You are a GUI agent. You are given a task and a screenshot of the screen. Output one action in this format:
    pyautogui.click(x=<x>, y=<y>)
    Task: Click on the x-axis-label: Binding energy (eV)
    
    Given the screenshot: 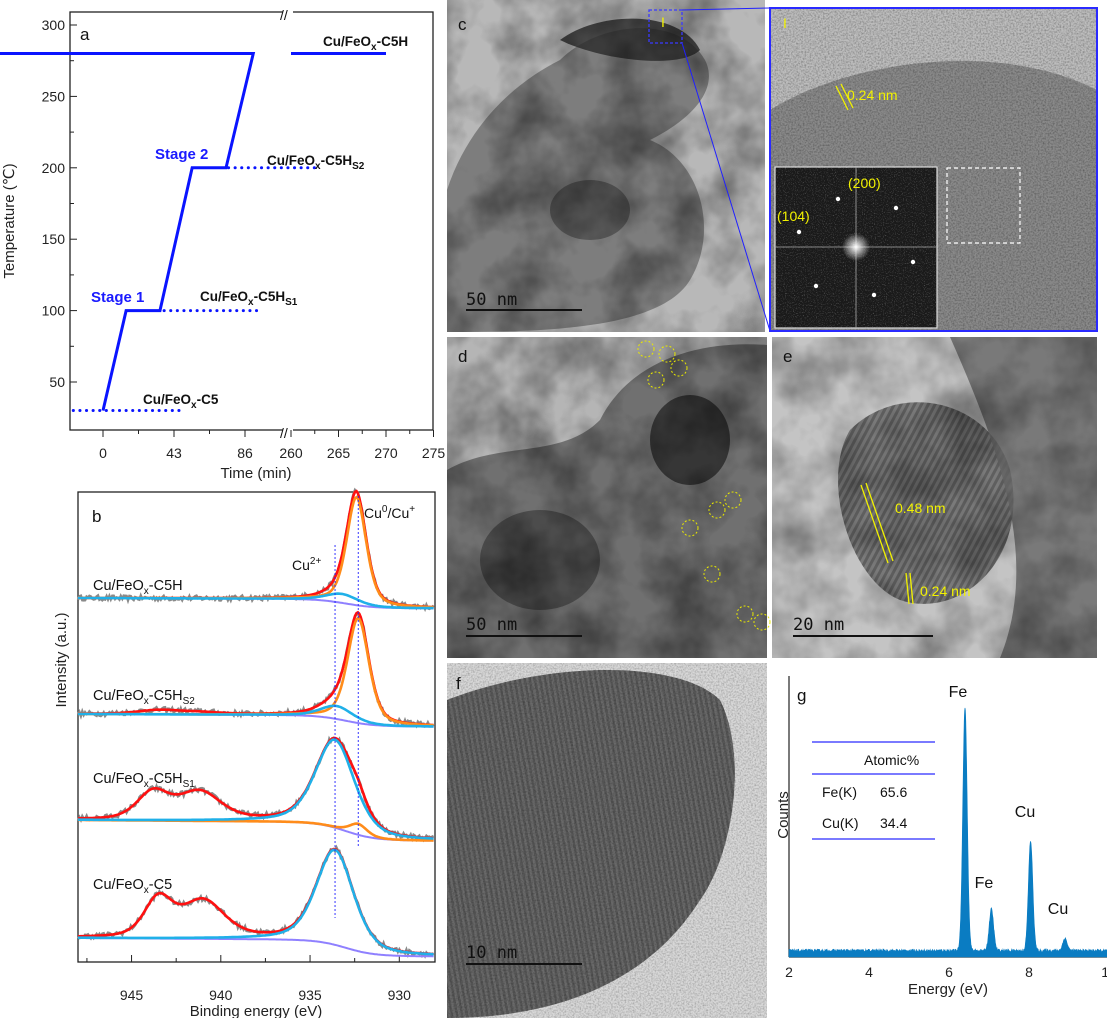 What is the action you would take?
    pyautogui.click(x=256, y=1010)
    